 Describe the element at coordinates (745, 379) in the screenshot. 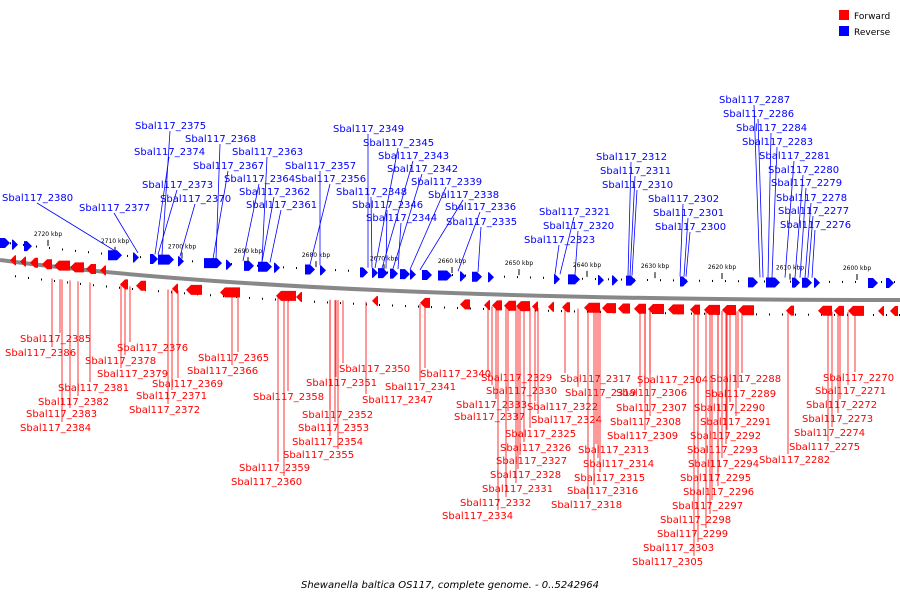

I see `forward-gene-label: Sbal117_2288` at that location.